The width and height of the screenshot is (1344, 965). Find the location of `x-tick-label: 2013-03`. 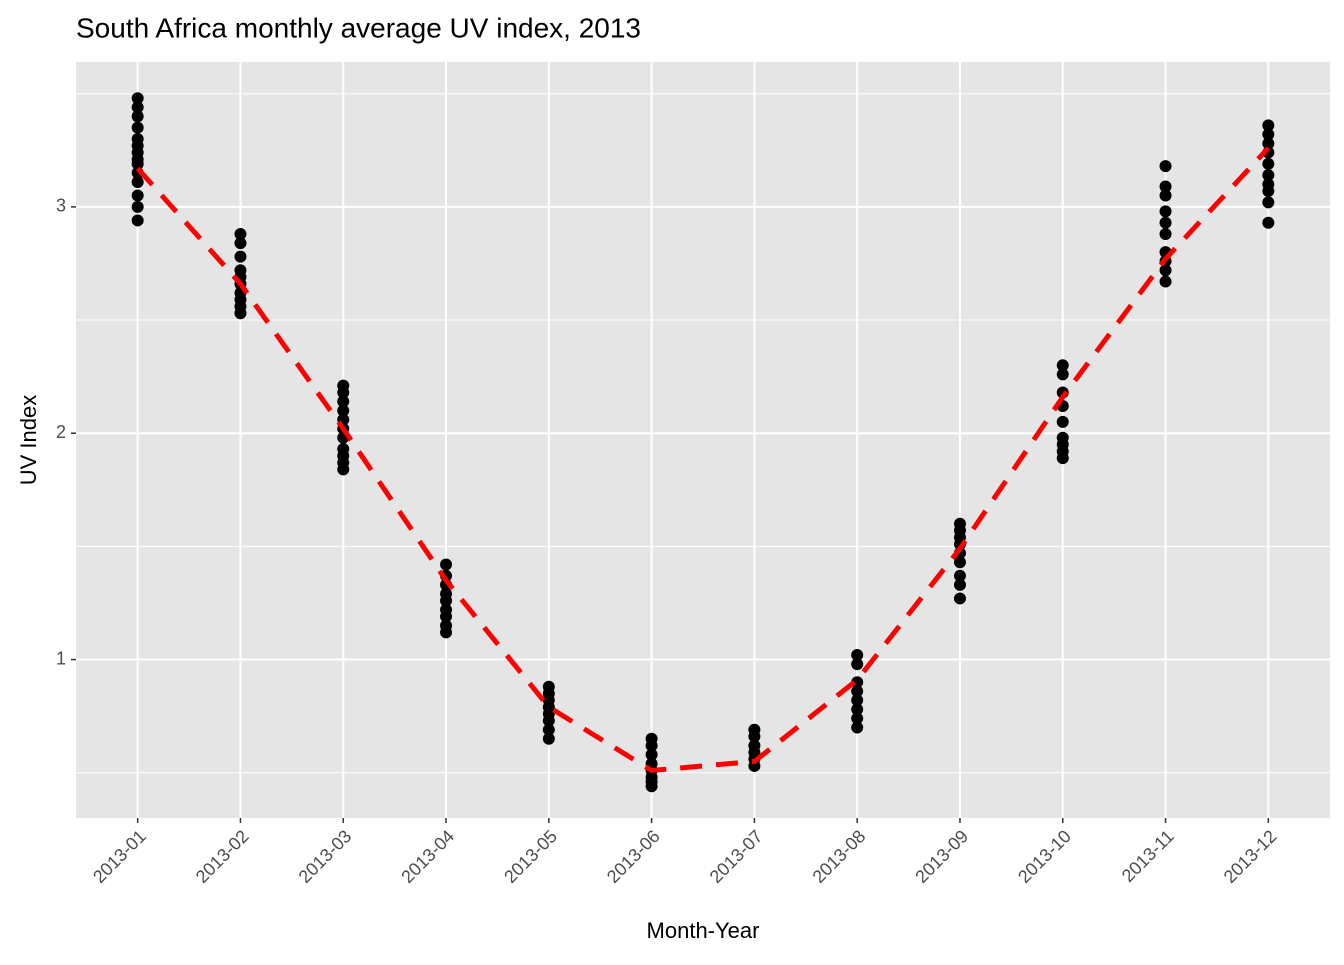

x-tick-label: 2013-03 is located at coordinates (325, 856).